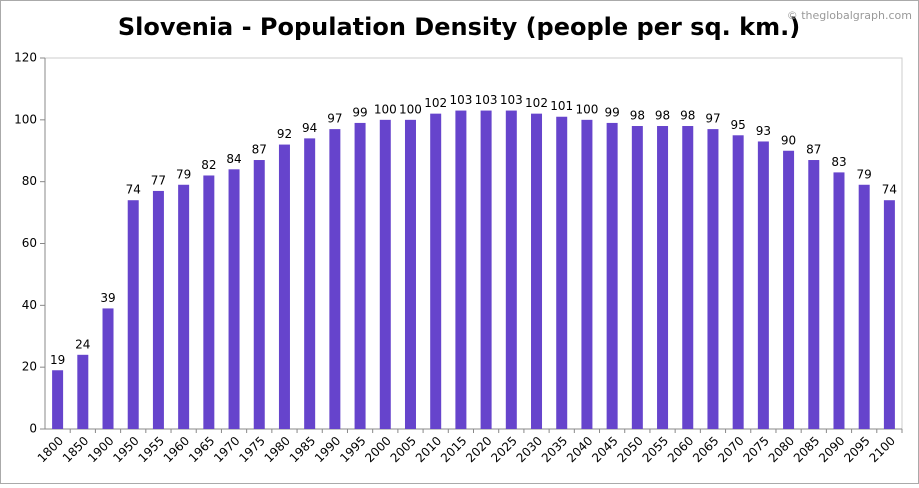 This screenshot has height=488, width=919. I want to click on value-label: 92, so click(284, 134).